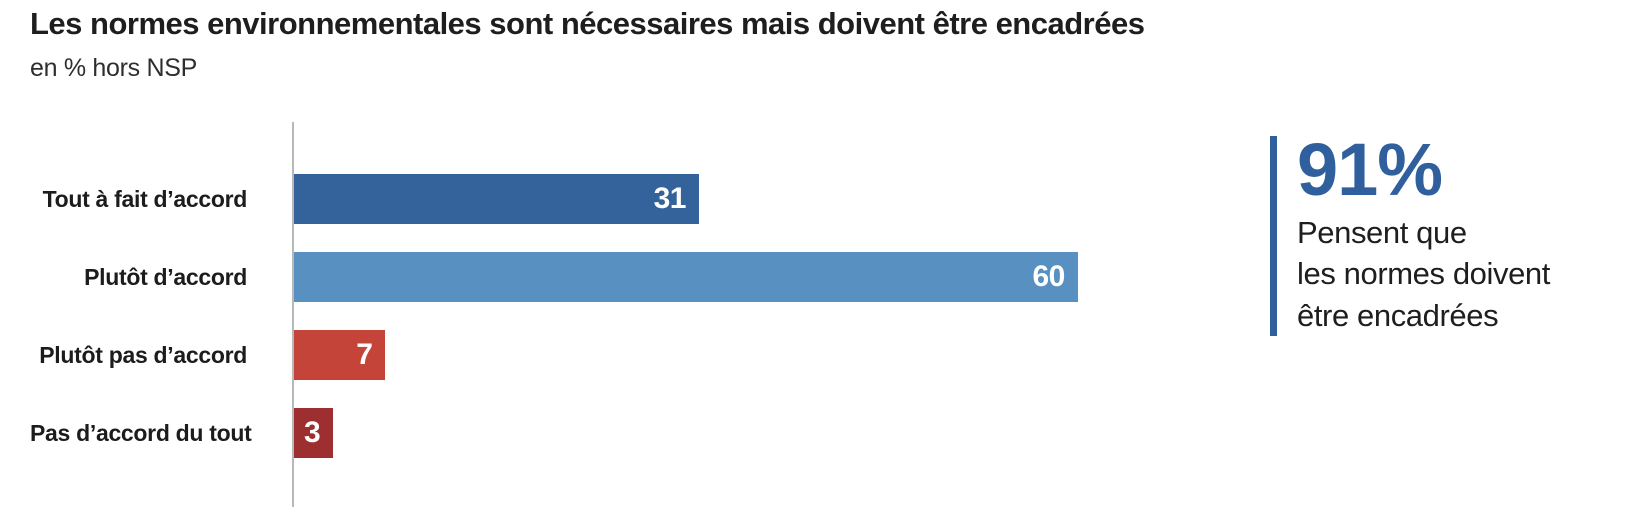 The width and height of the screenshot is (1648, 520). Describe the element at coordinates (496, 199) in the screenshot. I see `bar-tout-a-fait-daccord: 31` at that location.